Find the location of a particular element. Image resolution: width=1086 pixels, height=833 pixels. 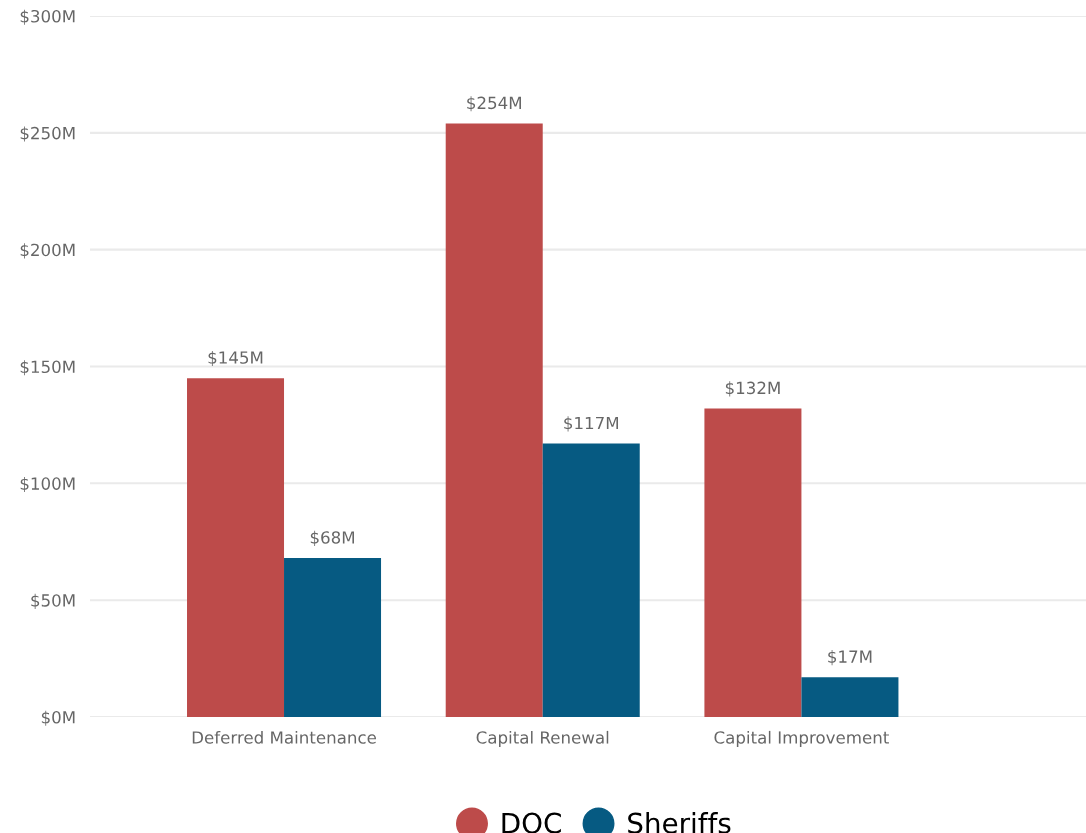

x-tick-label: Capital Improvement is located at coordinates (801, 739).